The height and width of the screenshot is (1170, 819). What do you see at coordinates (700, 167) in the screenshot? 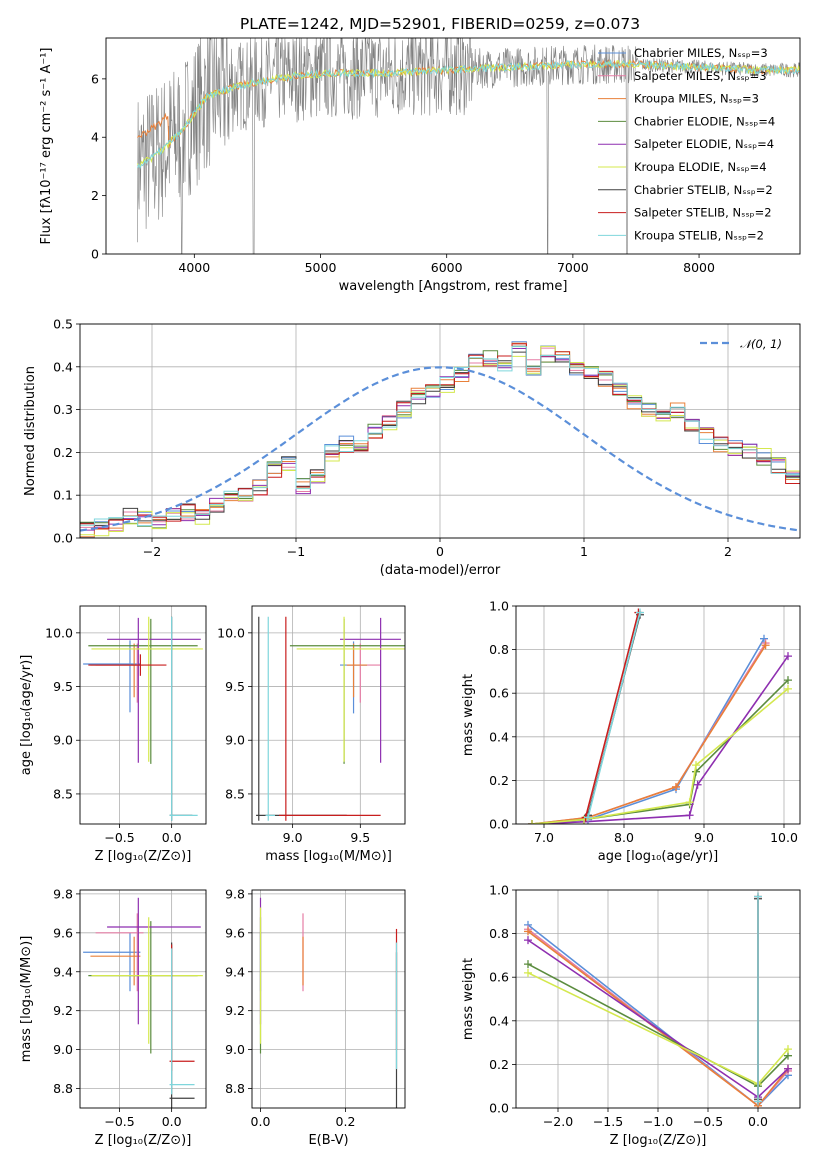
I see `legend-label: Kroupa ELODIE, Nₛₛₚ=4` at bounding box center [700, 167].